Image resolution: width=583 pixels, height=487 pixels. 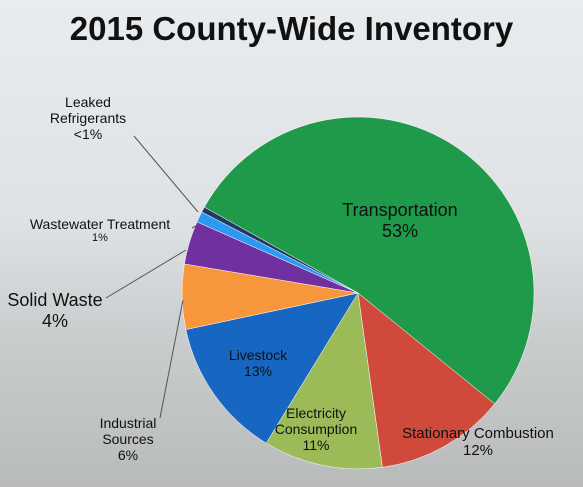 I want to click on category-label: Industrial Sources, so click(x=128, y=431).